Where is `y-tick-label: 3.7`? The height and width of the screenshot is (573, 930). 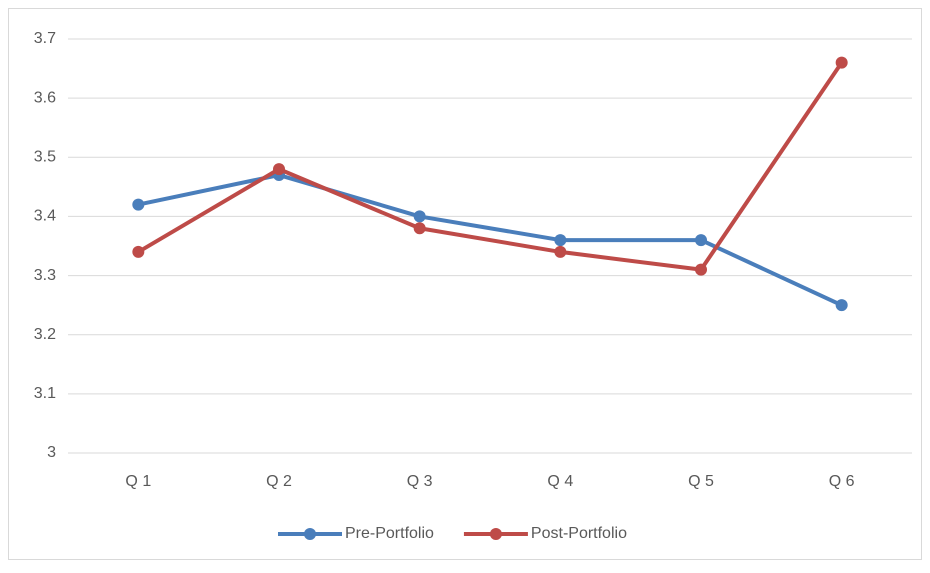
y-tick-label: 3.7 is located at coordinates (45, 38).